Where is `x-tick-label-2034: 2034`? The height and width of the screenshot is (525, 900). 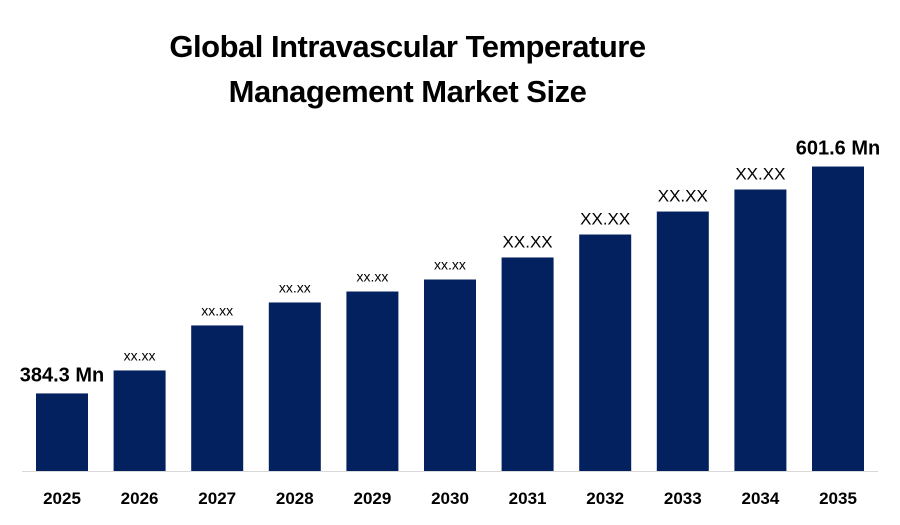
x-tick-label-2034: 2034 is located at coordinates (760, 498).